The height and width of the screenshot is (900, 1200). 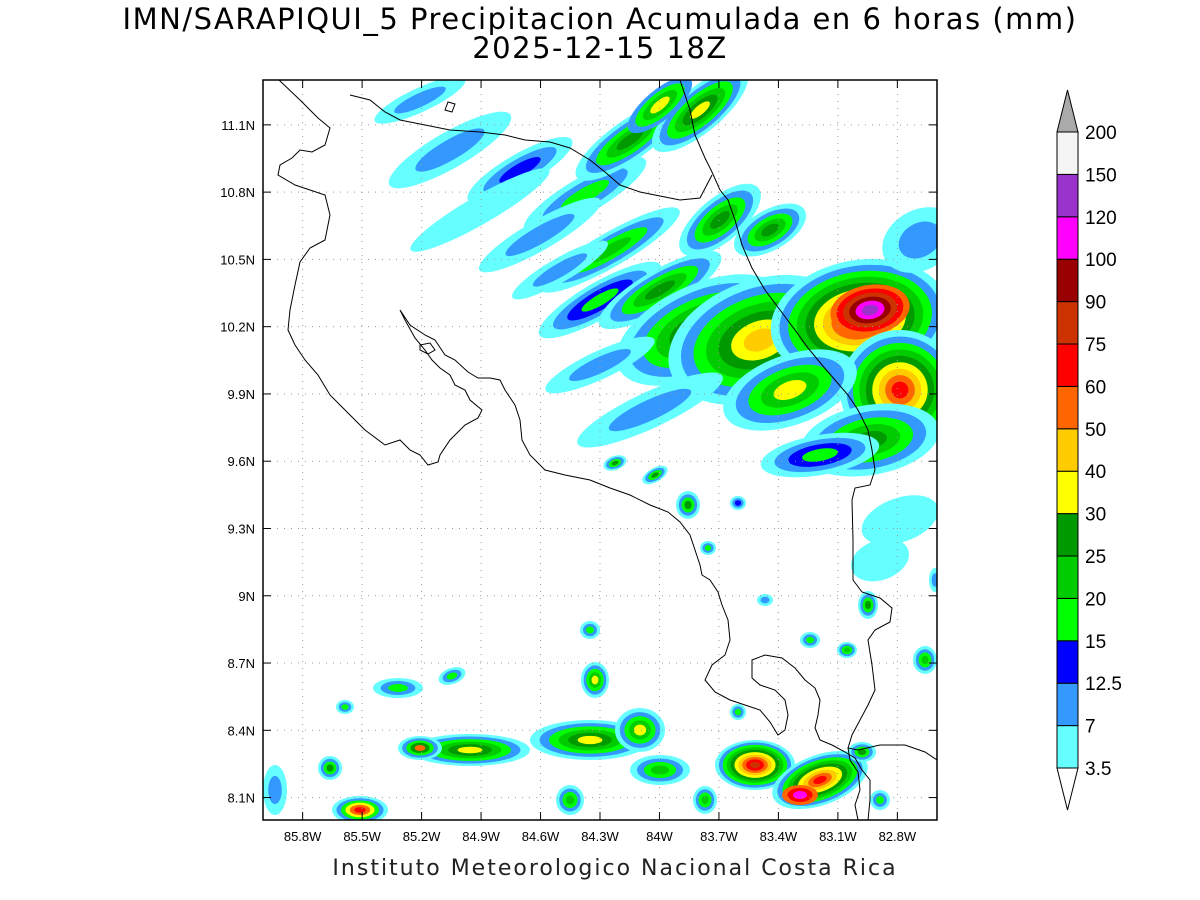 I want to click on lon-tick-label: 83.4W, so click(x=779, y=836).